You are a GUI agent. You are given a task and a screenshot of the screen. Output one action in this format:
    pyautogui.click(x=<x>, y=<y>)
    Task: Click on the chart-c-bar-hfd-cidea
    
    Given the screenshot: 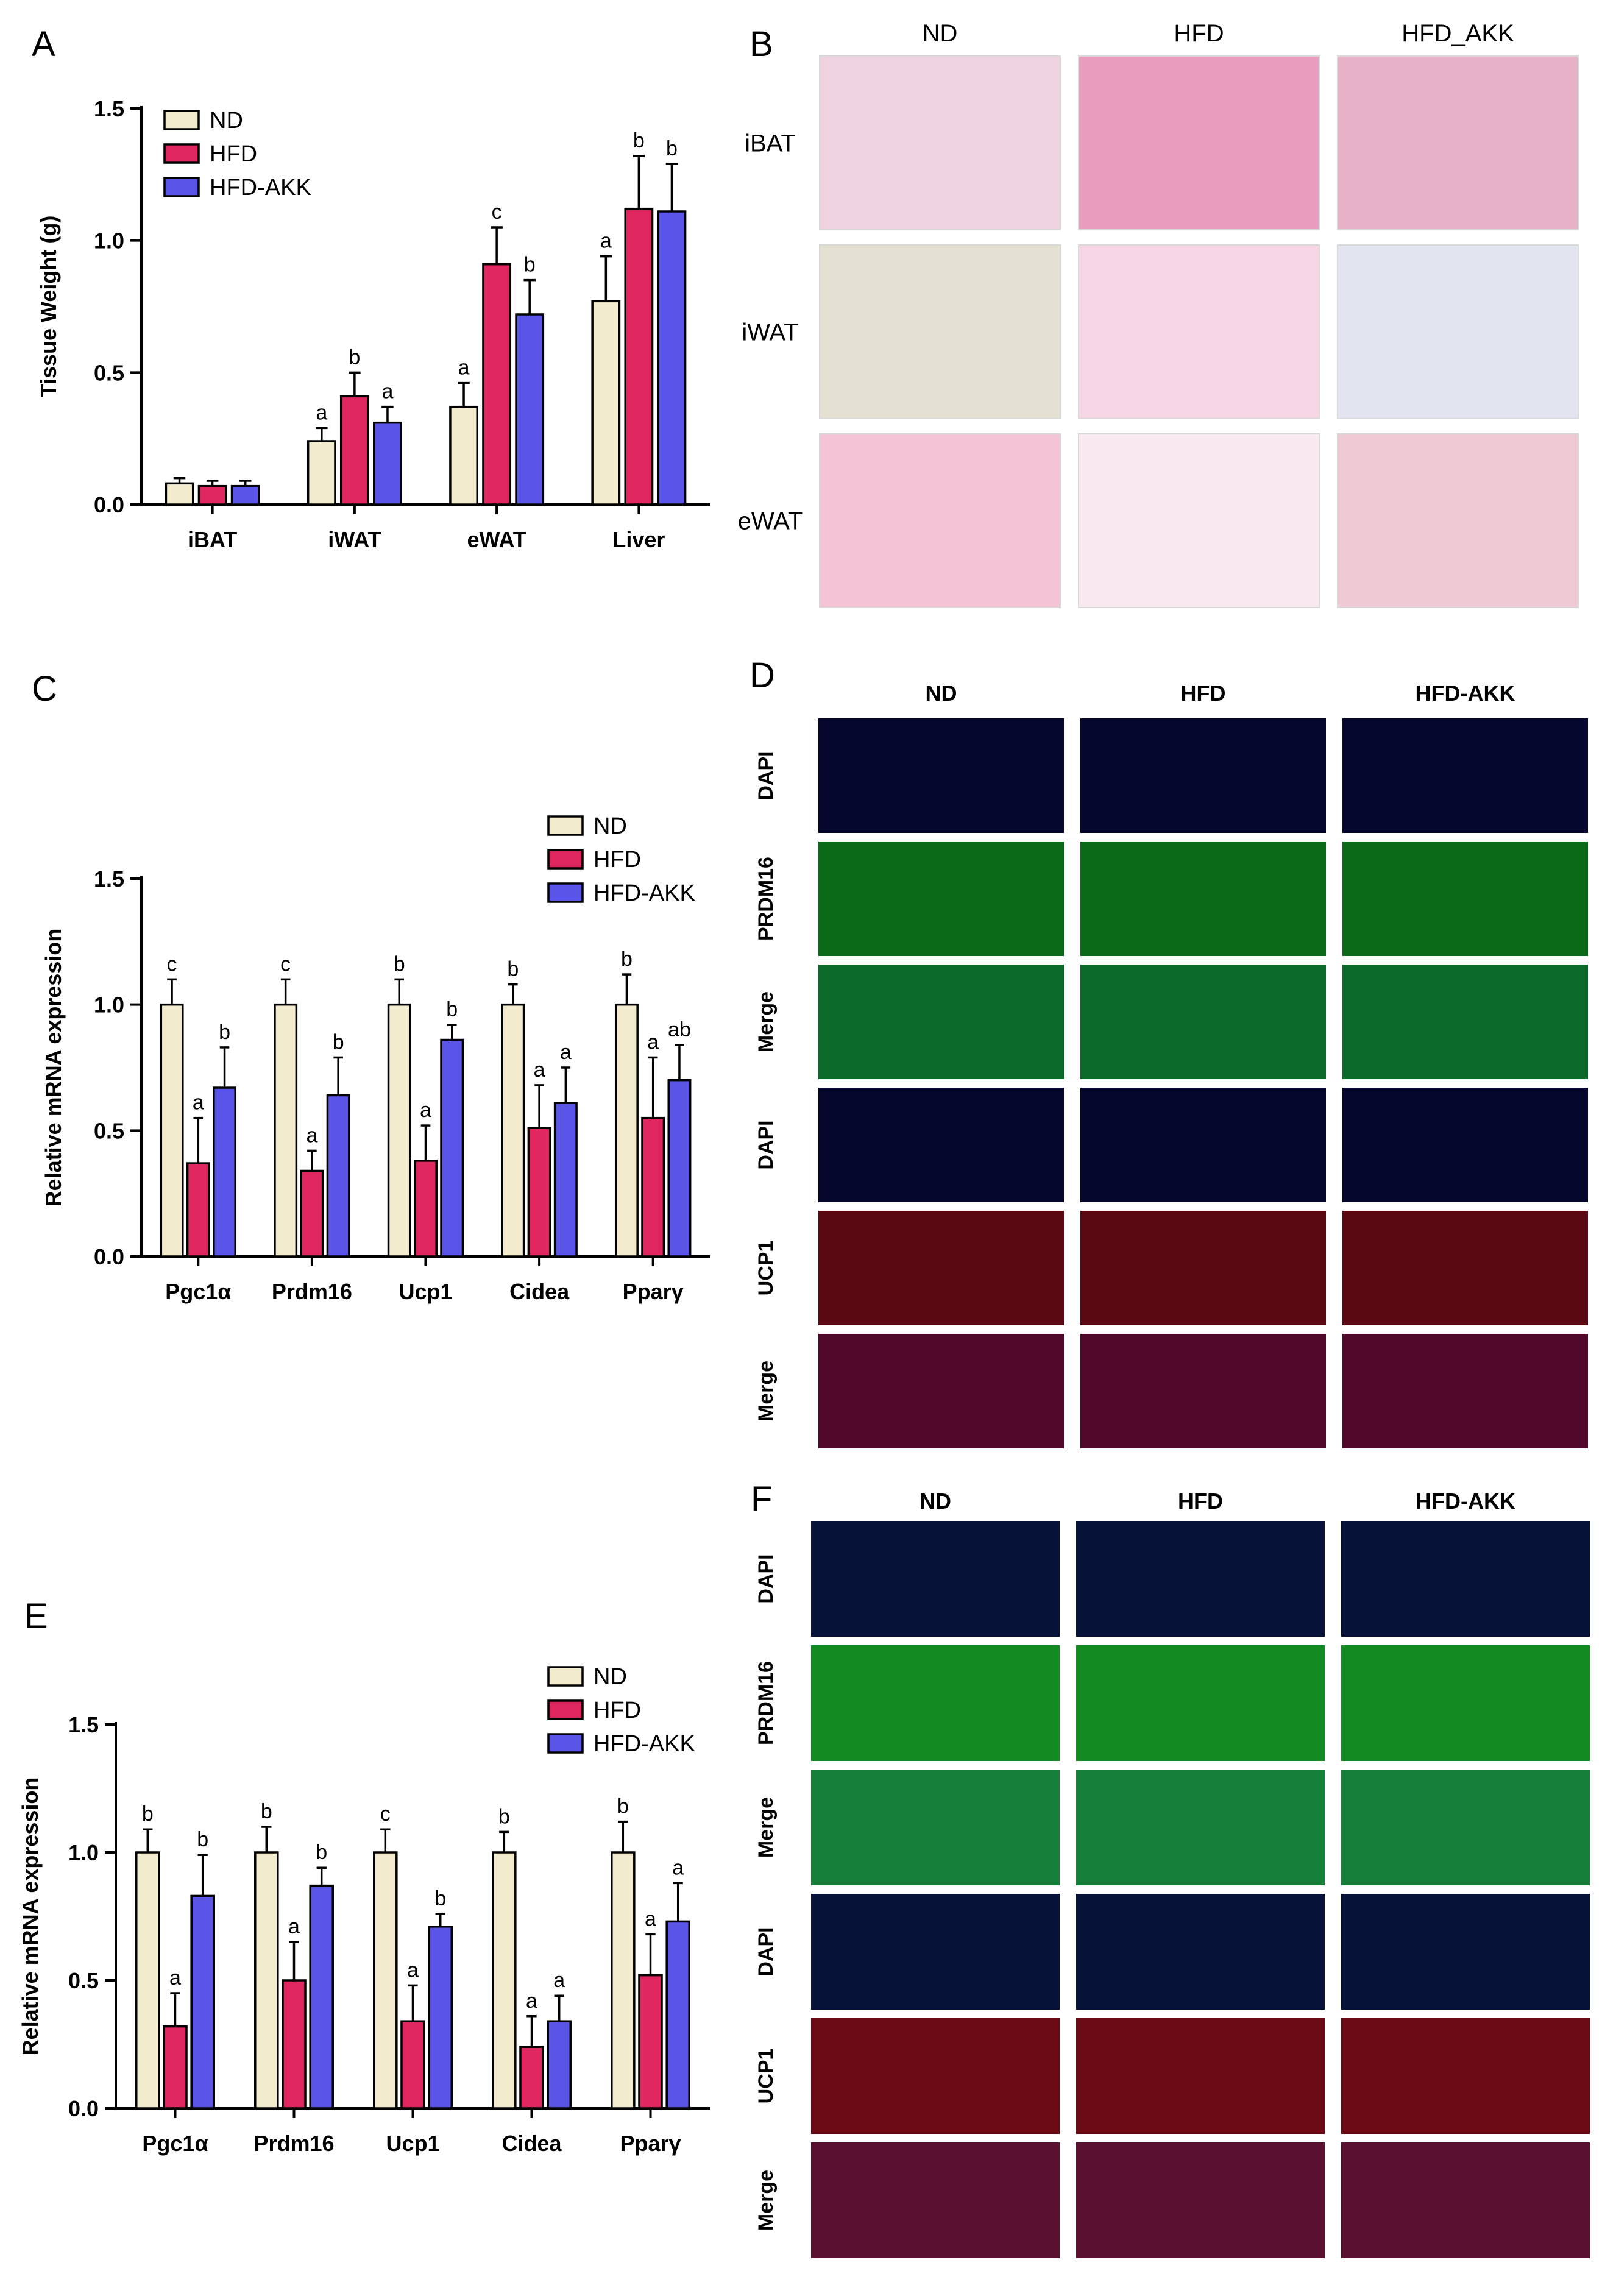 What is the action you would take?
    pyautogui.click(x=539, y=1192)
    